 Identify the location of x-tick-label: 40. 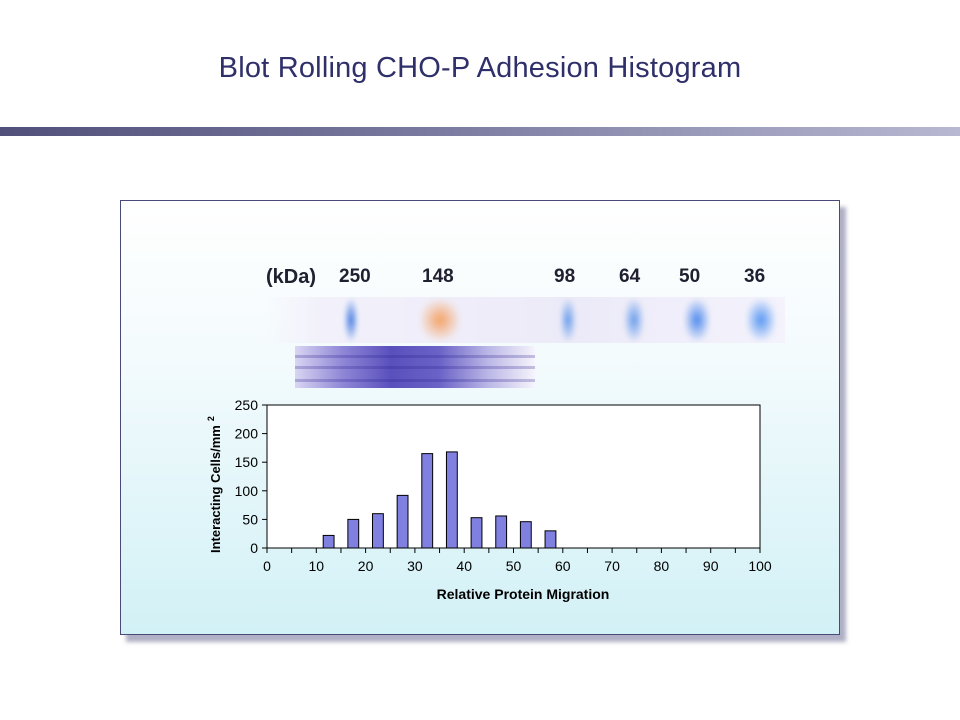
(464, 566).